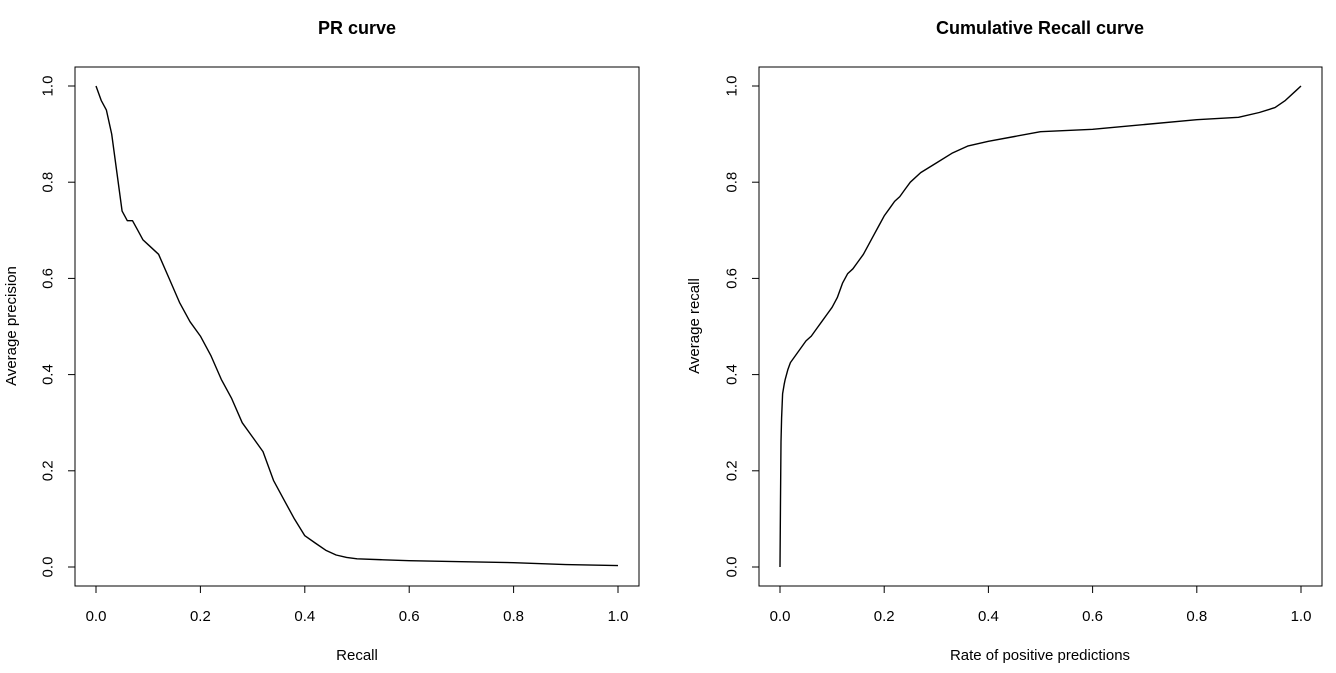  I want to click on cr-y-tick-label: 1.0, so click(732, 86).